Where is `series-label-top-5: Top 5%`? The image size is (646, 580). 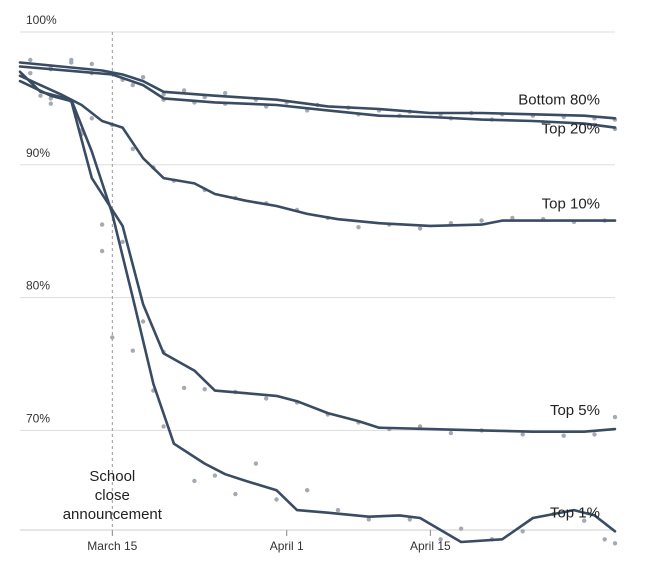
series-label-top-5: Top 5% is located at coordinates (575, 410).